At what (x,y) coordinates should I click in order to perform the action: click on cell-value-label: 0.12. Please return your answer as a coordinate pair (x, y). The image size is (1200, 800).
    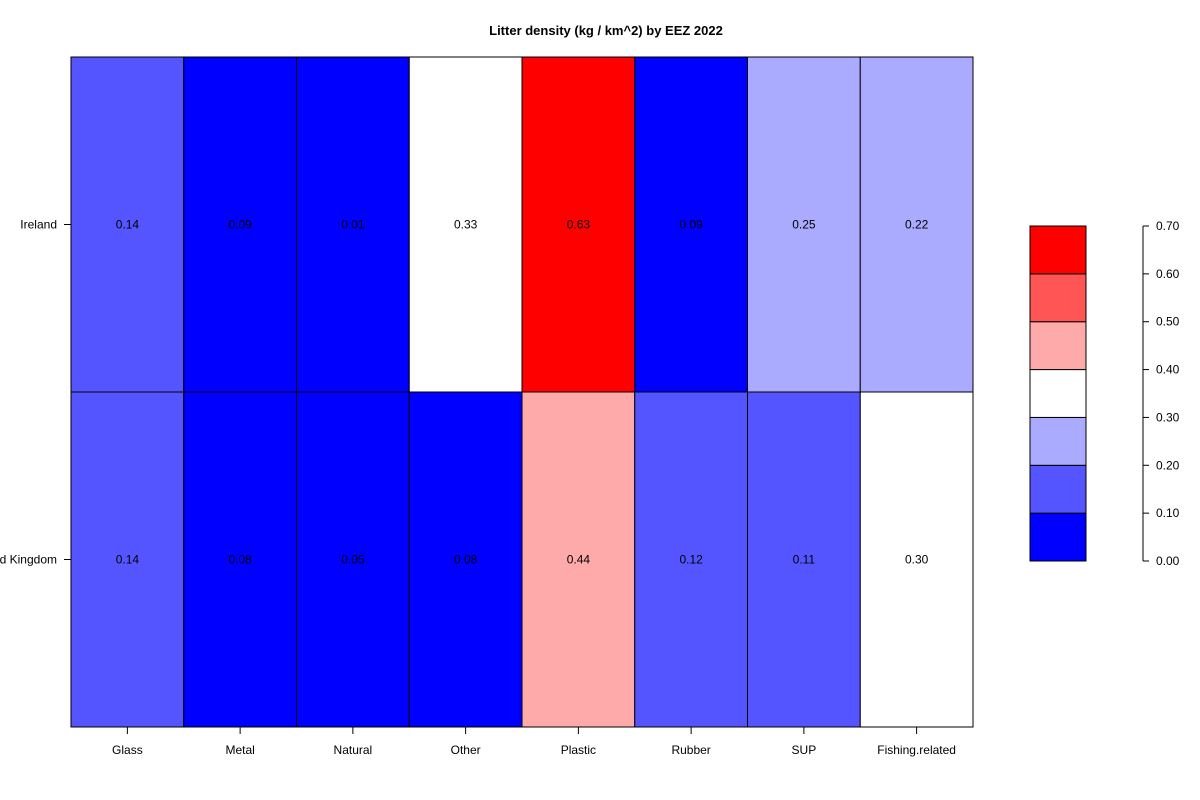
    Looking at the image, I should click on (691, 560).